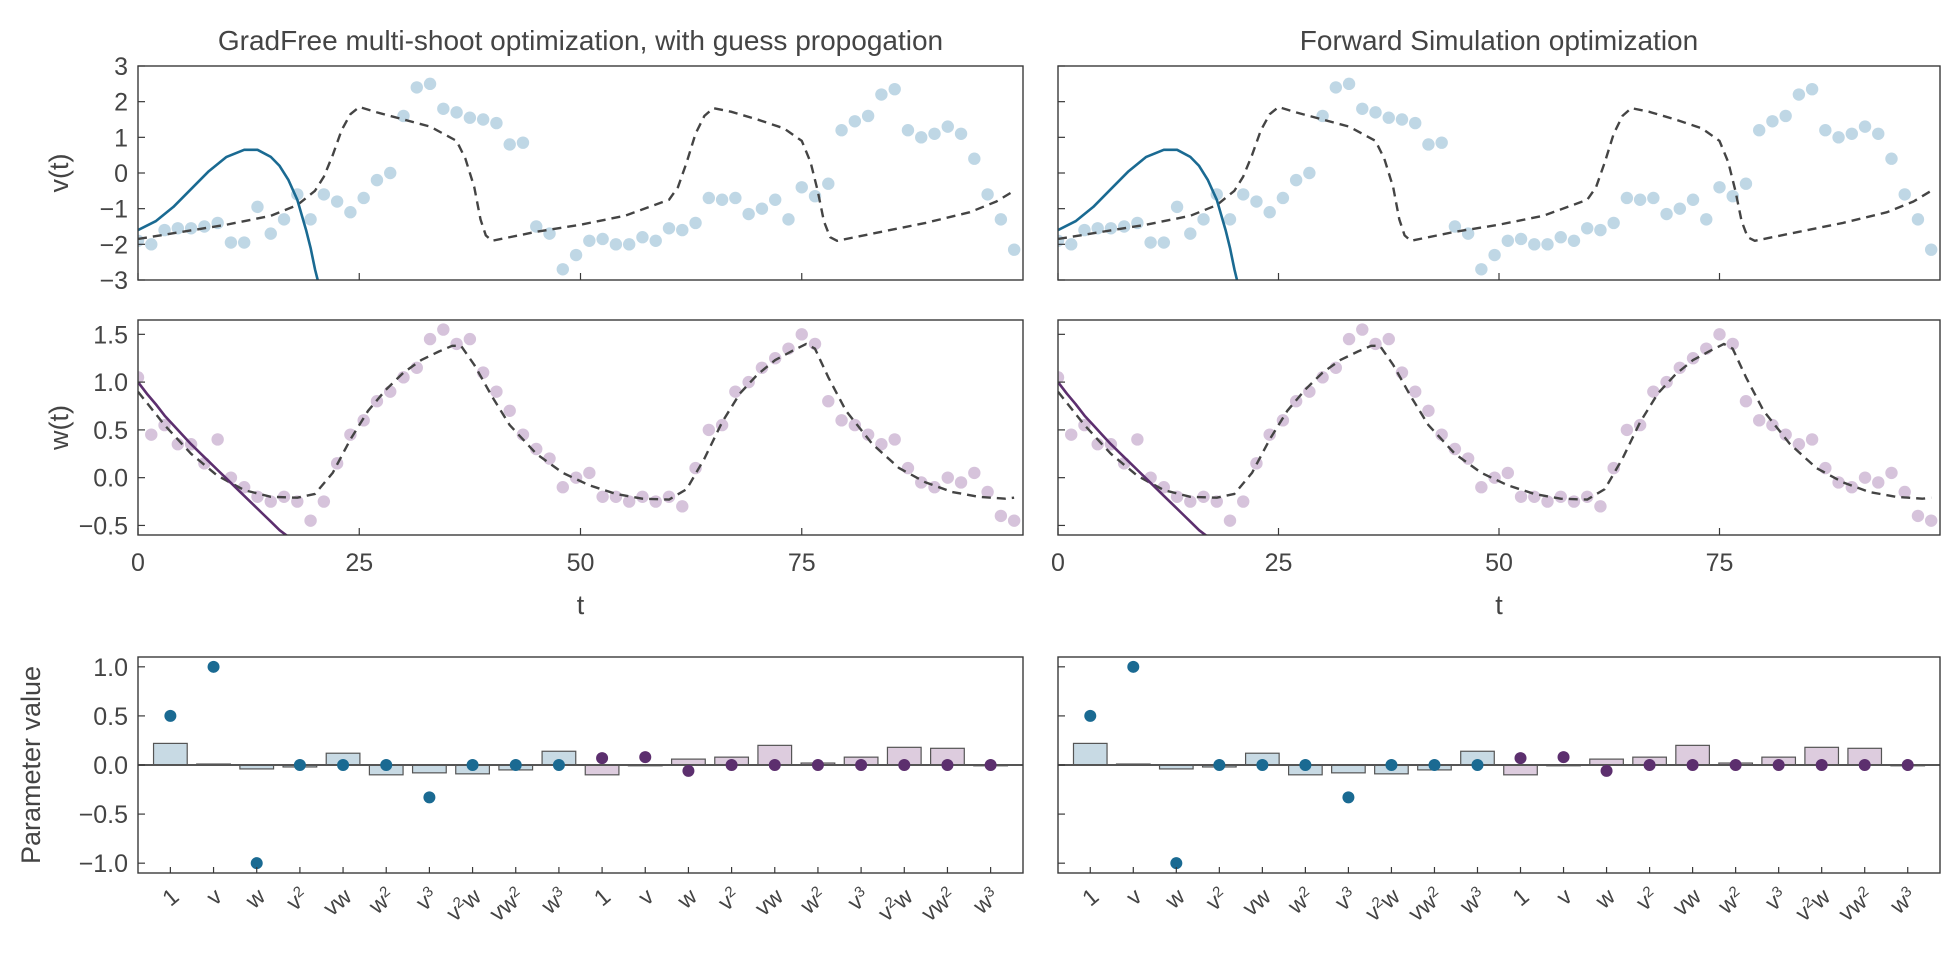  I want to click on x-axis-label: t, so click(581, 605).